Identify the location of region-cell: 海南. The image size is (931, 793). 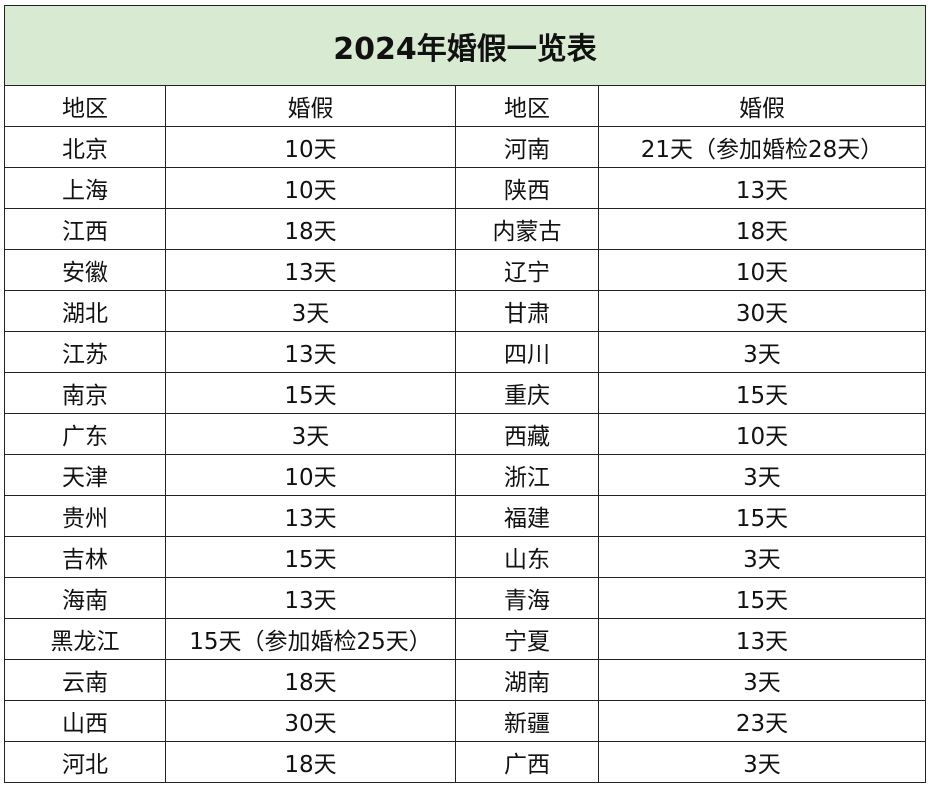
(85, 598).